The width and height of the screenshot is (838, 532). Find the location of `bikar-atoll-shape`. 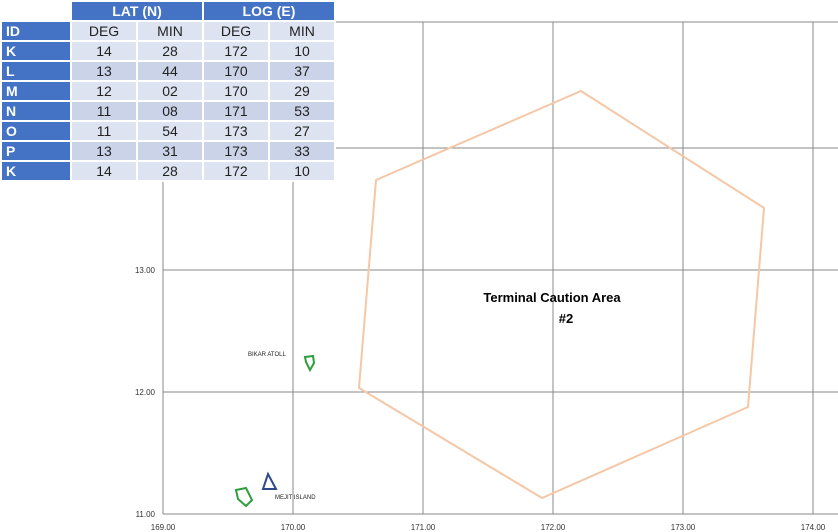

bikar-atoll-shape is located at coordinates (309, 363).